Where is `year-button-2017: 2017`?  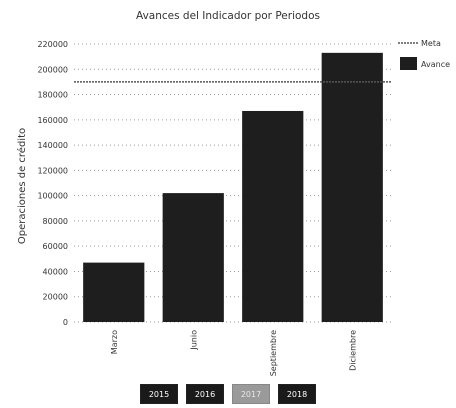
year-button-2017: 2017 is located at coordinates (251, 394).